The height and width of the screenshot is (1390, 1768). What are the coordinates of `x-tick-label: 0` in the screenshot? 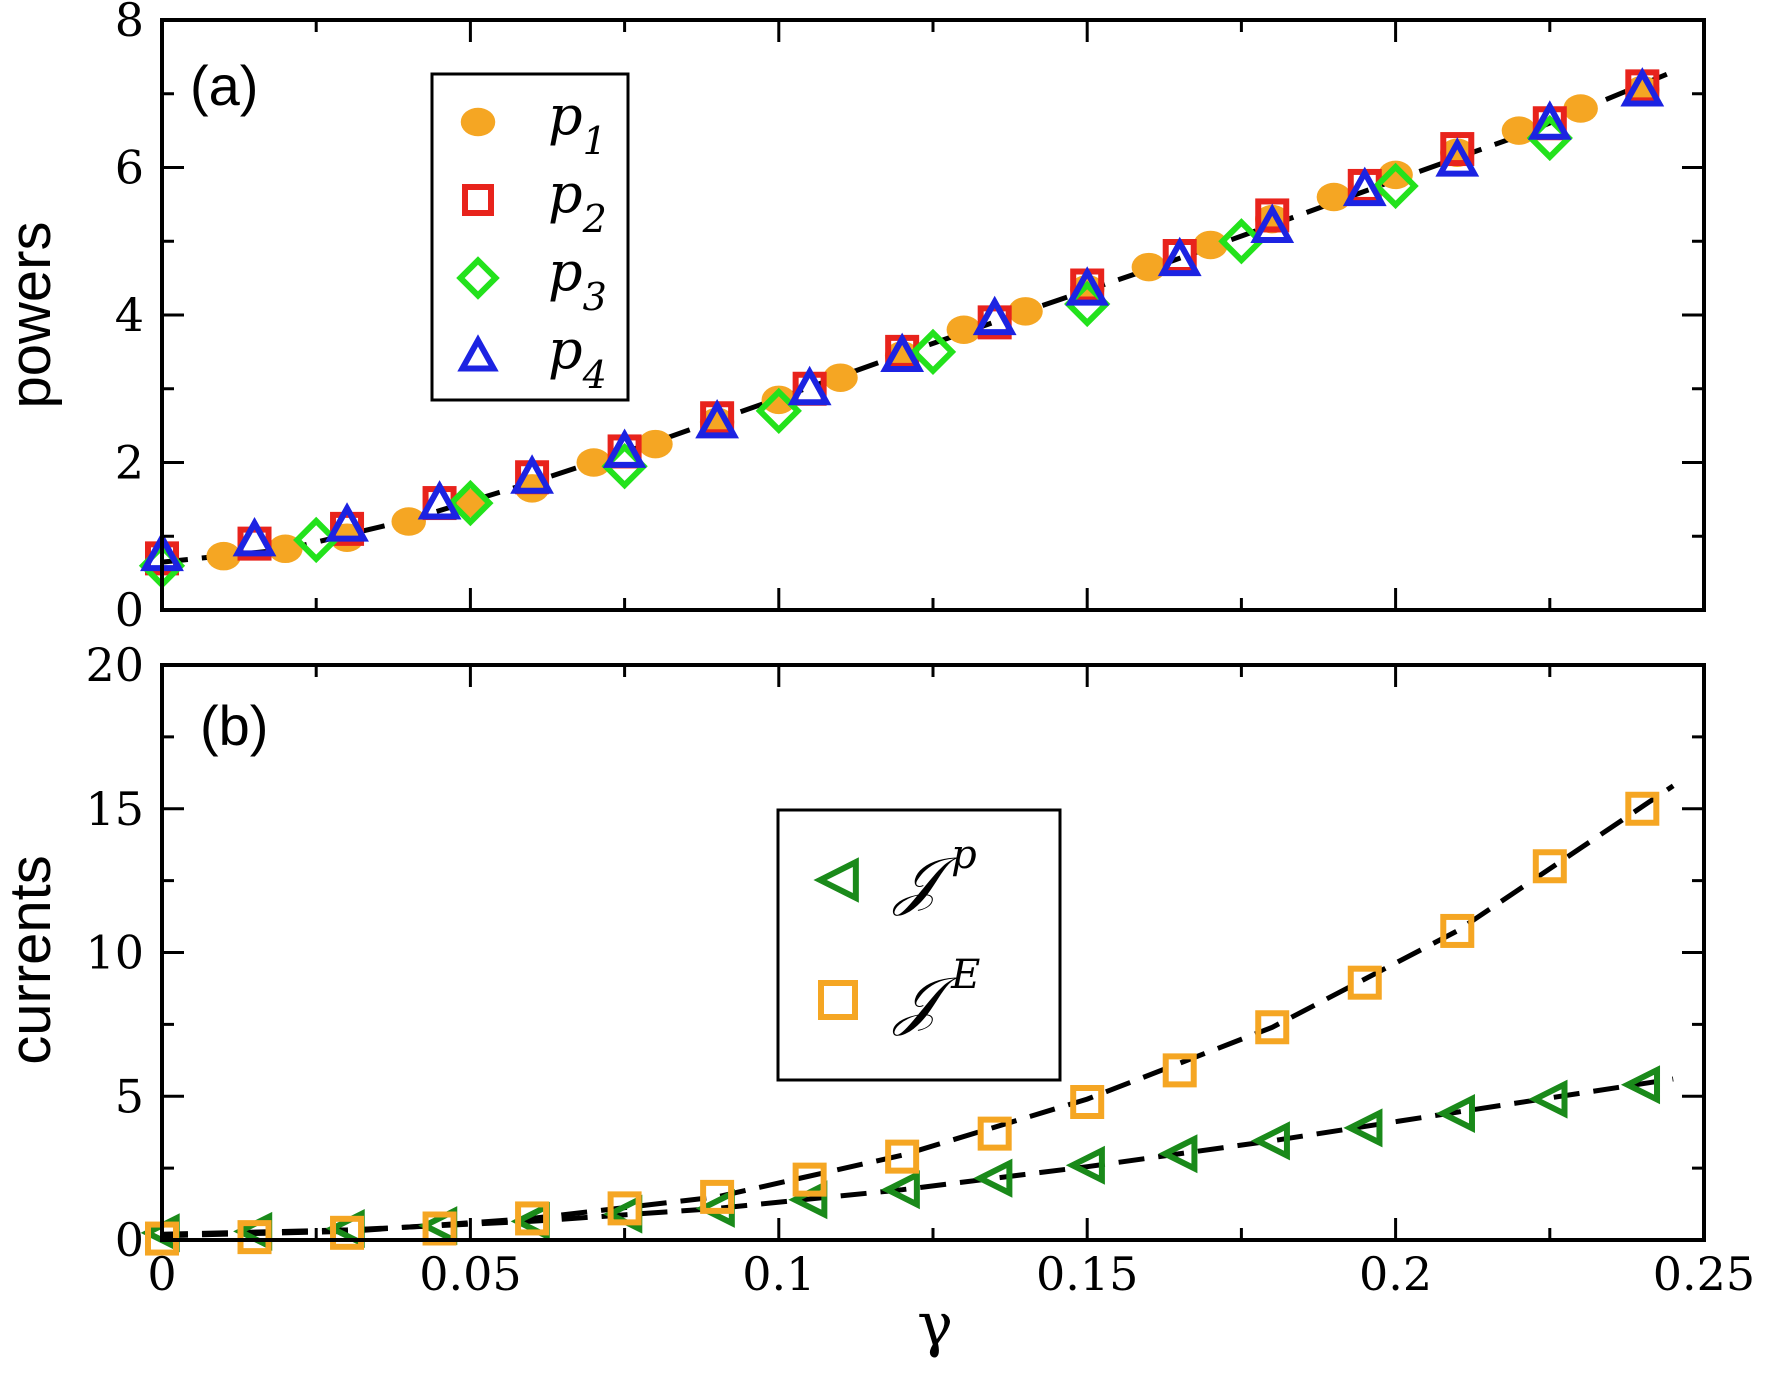 It's located at (161, 1274).